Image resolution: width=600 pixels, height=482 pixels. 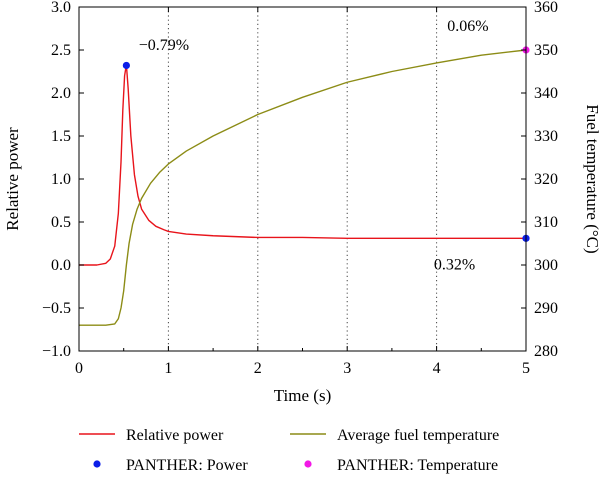 I want to click on y-right-tick-label-0: 280, so click(x=546, y=351).